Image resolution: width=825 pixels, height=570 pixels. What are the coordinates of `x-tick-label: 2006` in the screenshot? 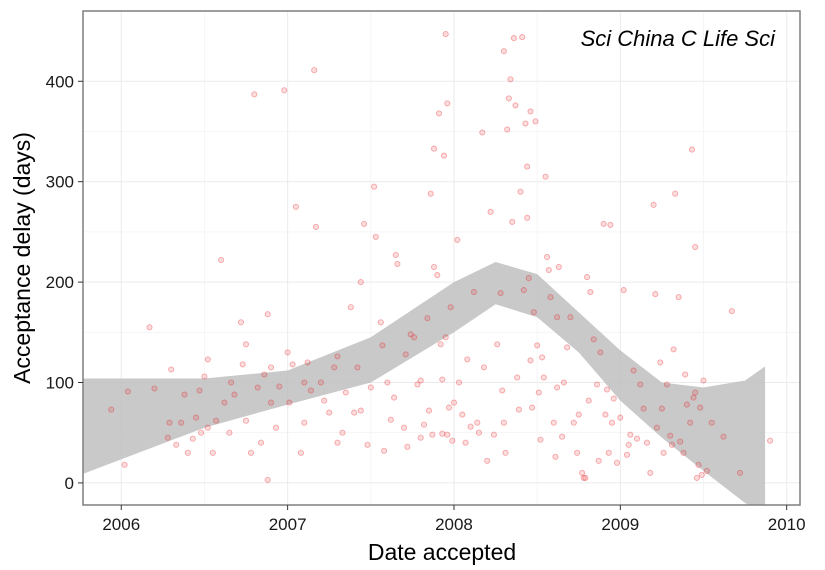 It's located at (121, 524).